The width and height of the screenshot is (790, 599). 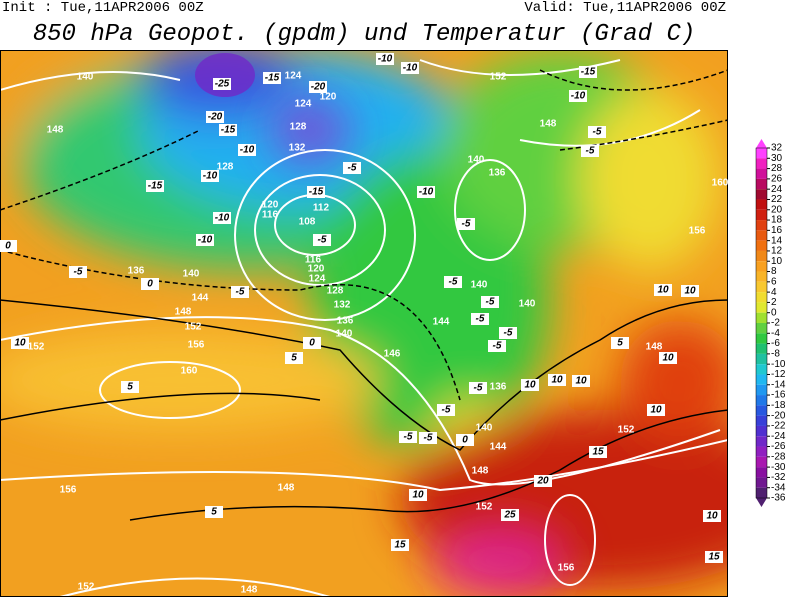 What do you see at coordinates (777, 189) in the screenshot?
I see `colorbar-label: 24` at bounding box center [777, 189].